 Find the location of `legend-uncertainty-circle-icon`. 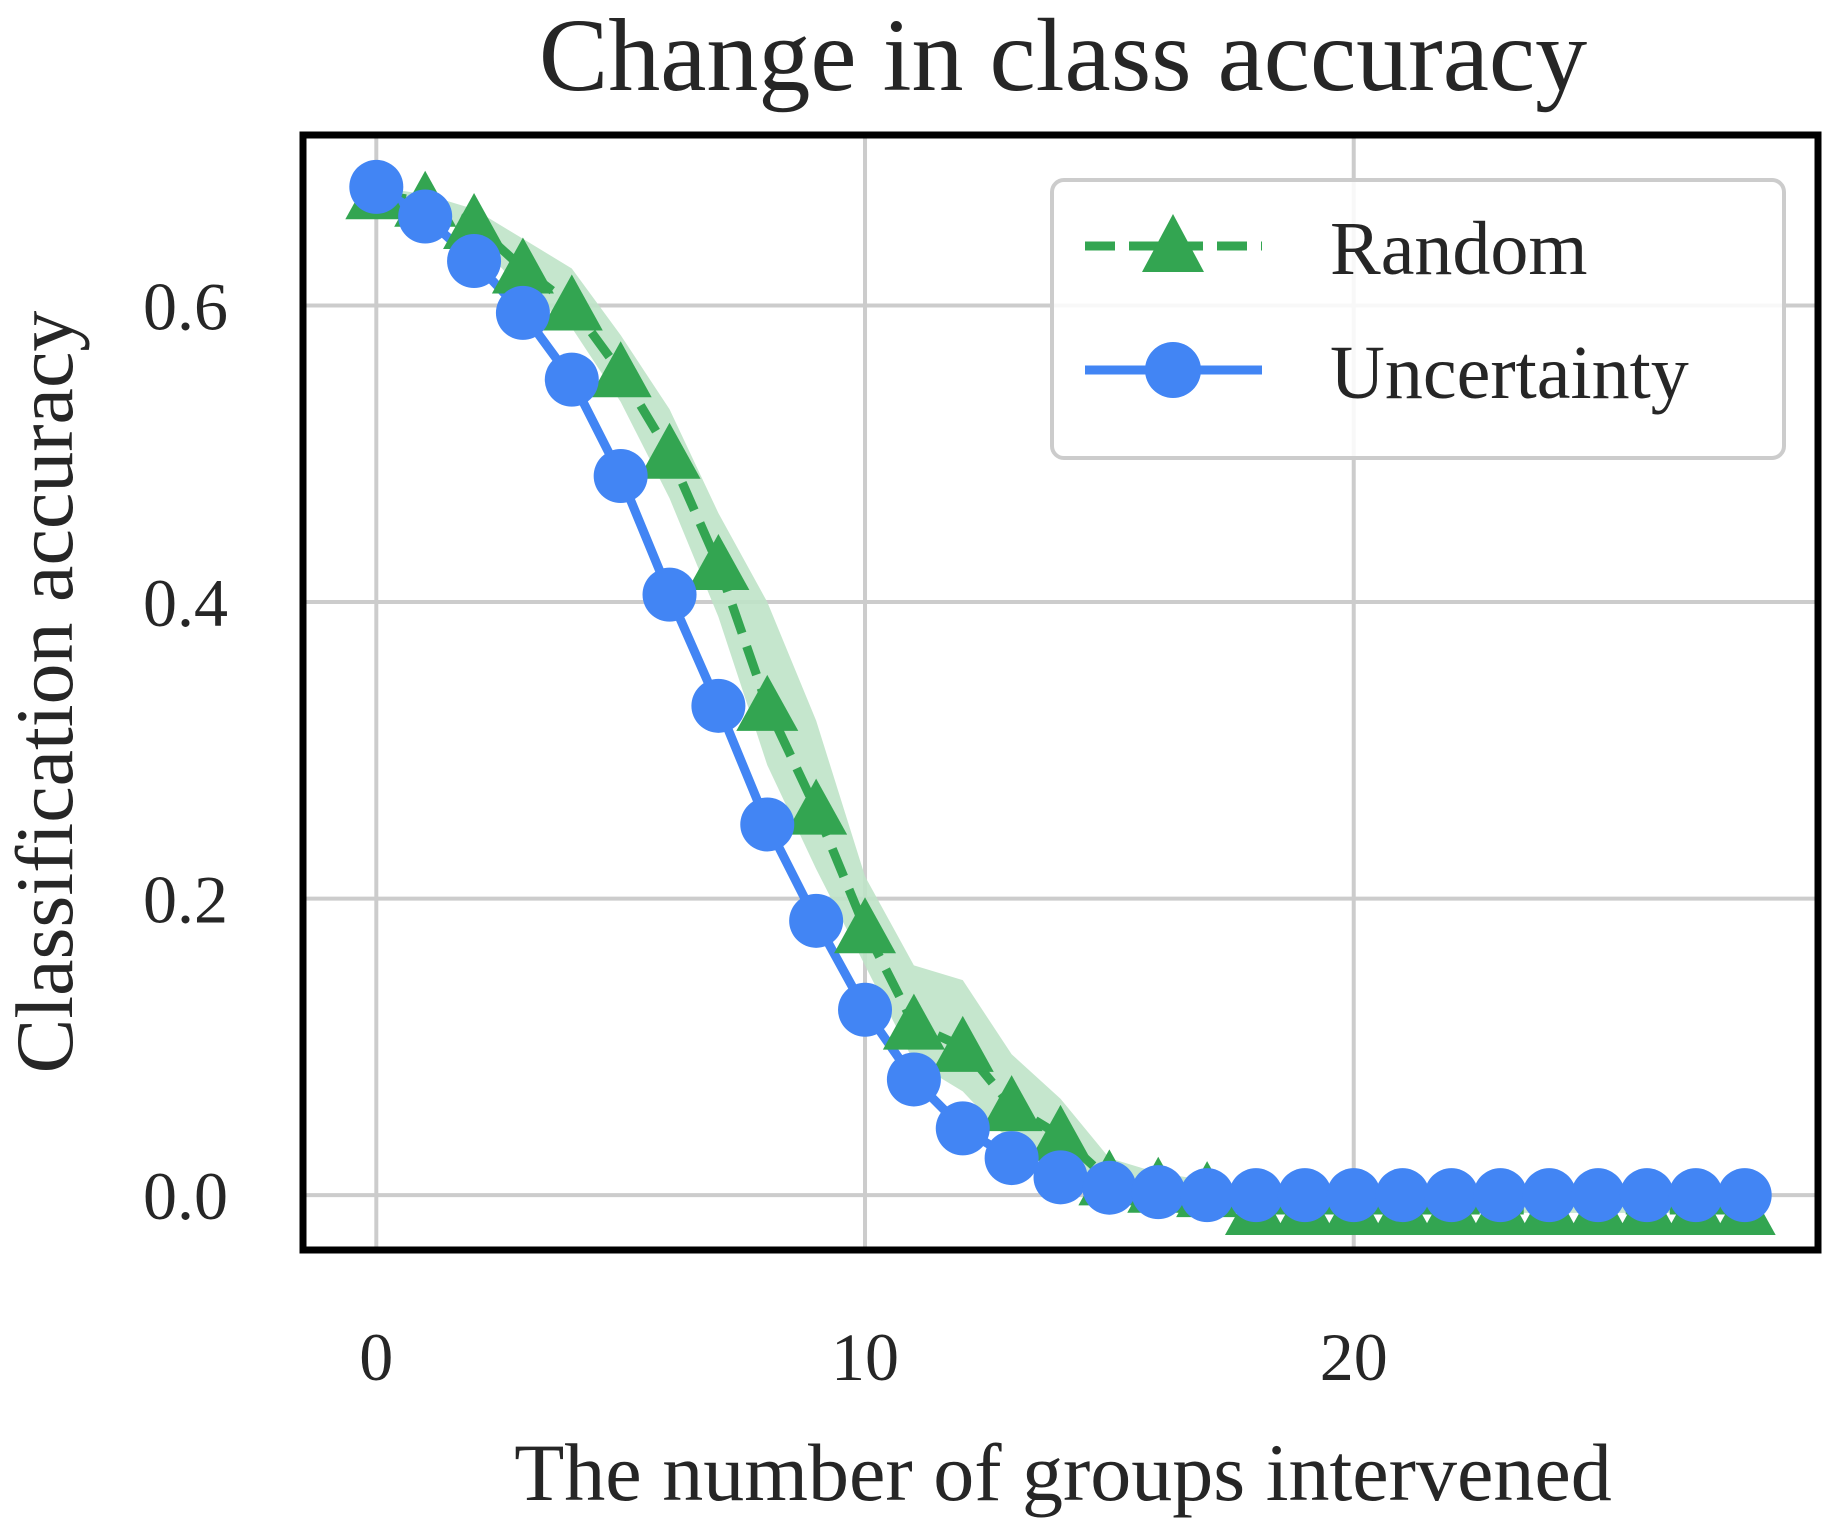

legend-uncertainty-circle-icon is located at coordinates (1173, 370).